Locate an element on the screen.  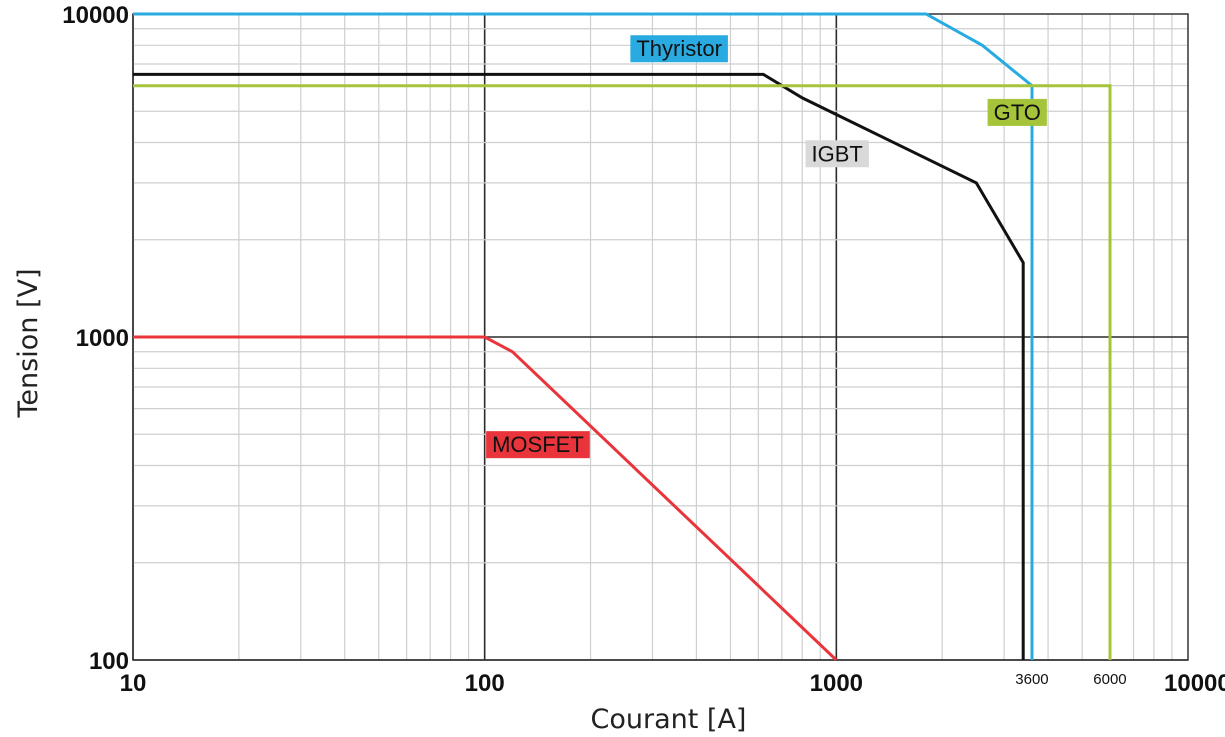
series-label-thyristor: Thyristor is located at coordinates (679, 49).